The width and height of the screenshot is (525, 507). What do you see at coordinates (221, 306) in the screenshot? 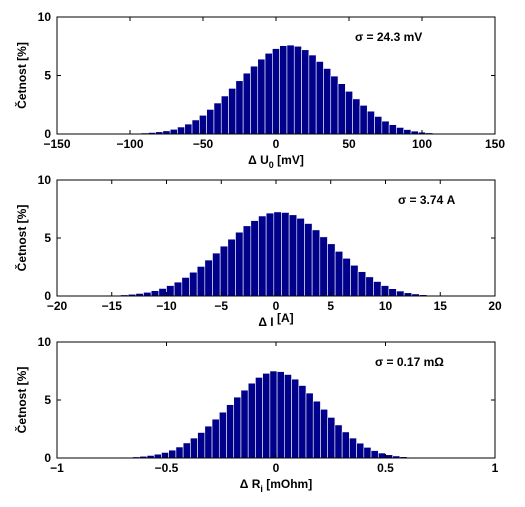
I see `x-tick-label: −5` at bounding box center [221, 306].